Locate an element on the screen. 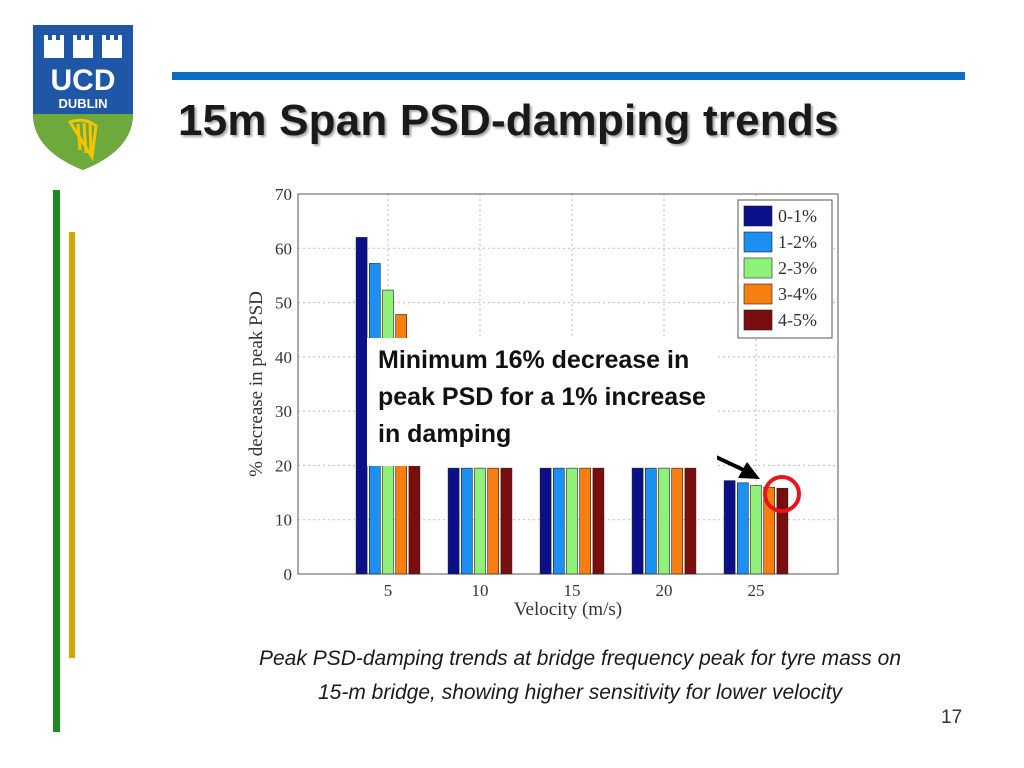 This screenshot has width=1024, height=768. title-underline-rule is located at coordinates (568, 76).